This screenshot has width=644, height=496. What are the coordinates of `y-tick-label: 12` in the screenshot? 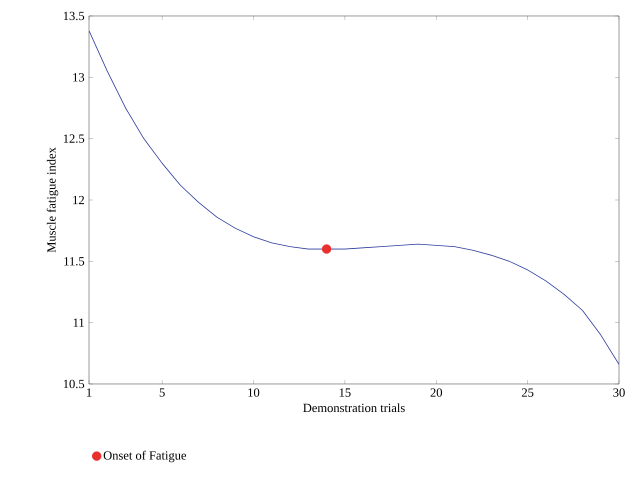 It's located at (78, 200).